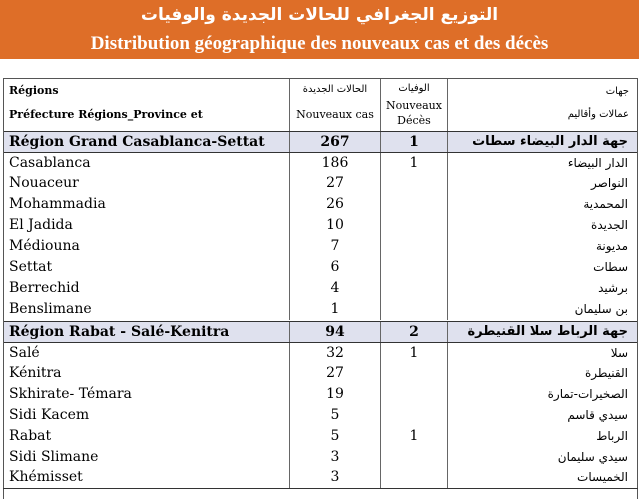 The image size is (639, 499). I want to click on header-new-cases-fr: Nouveaux cas, so click(335, 114).